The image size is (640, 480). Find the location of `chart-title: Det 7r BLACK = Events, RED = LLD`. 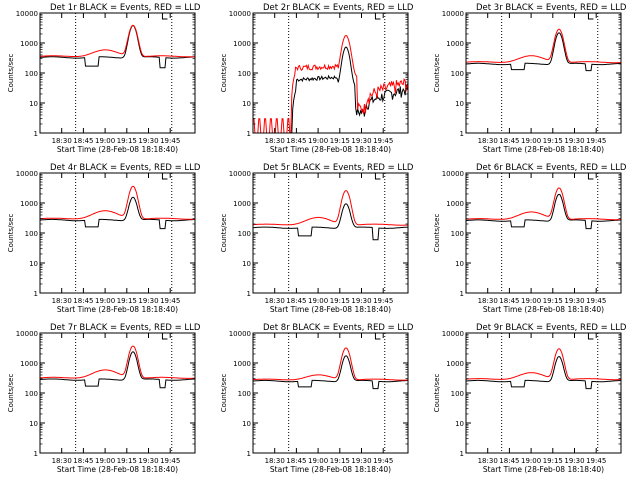

chart-title: Det 7r BLACK = Events, RED = LLD is located at coordinates (125, 328).